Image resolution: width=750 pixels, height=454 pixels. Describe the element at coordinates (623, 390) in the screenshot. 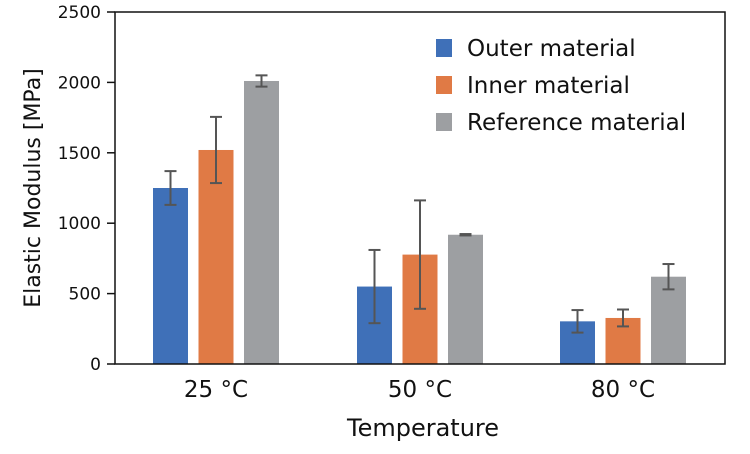

I see `x-tick-label: 80 °C` at that location.